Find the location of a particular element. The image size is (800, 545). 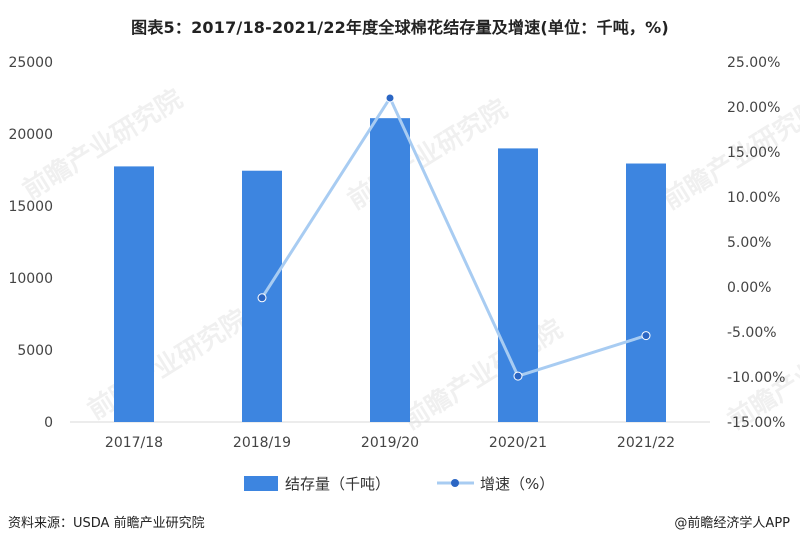

left-tick-label: 25000 is located at coordinates (30, 63).